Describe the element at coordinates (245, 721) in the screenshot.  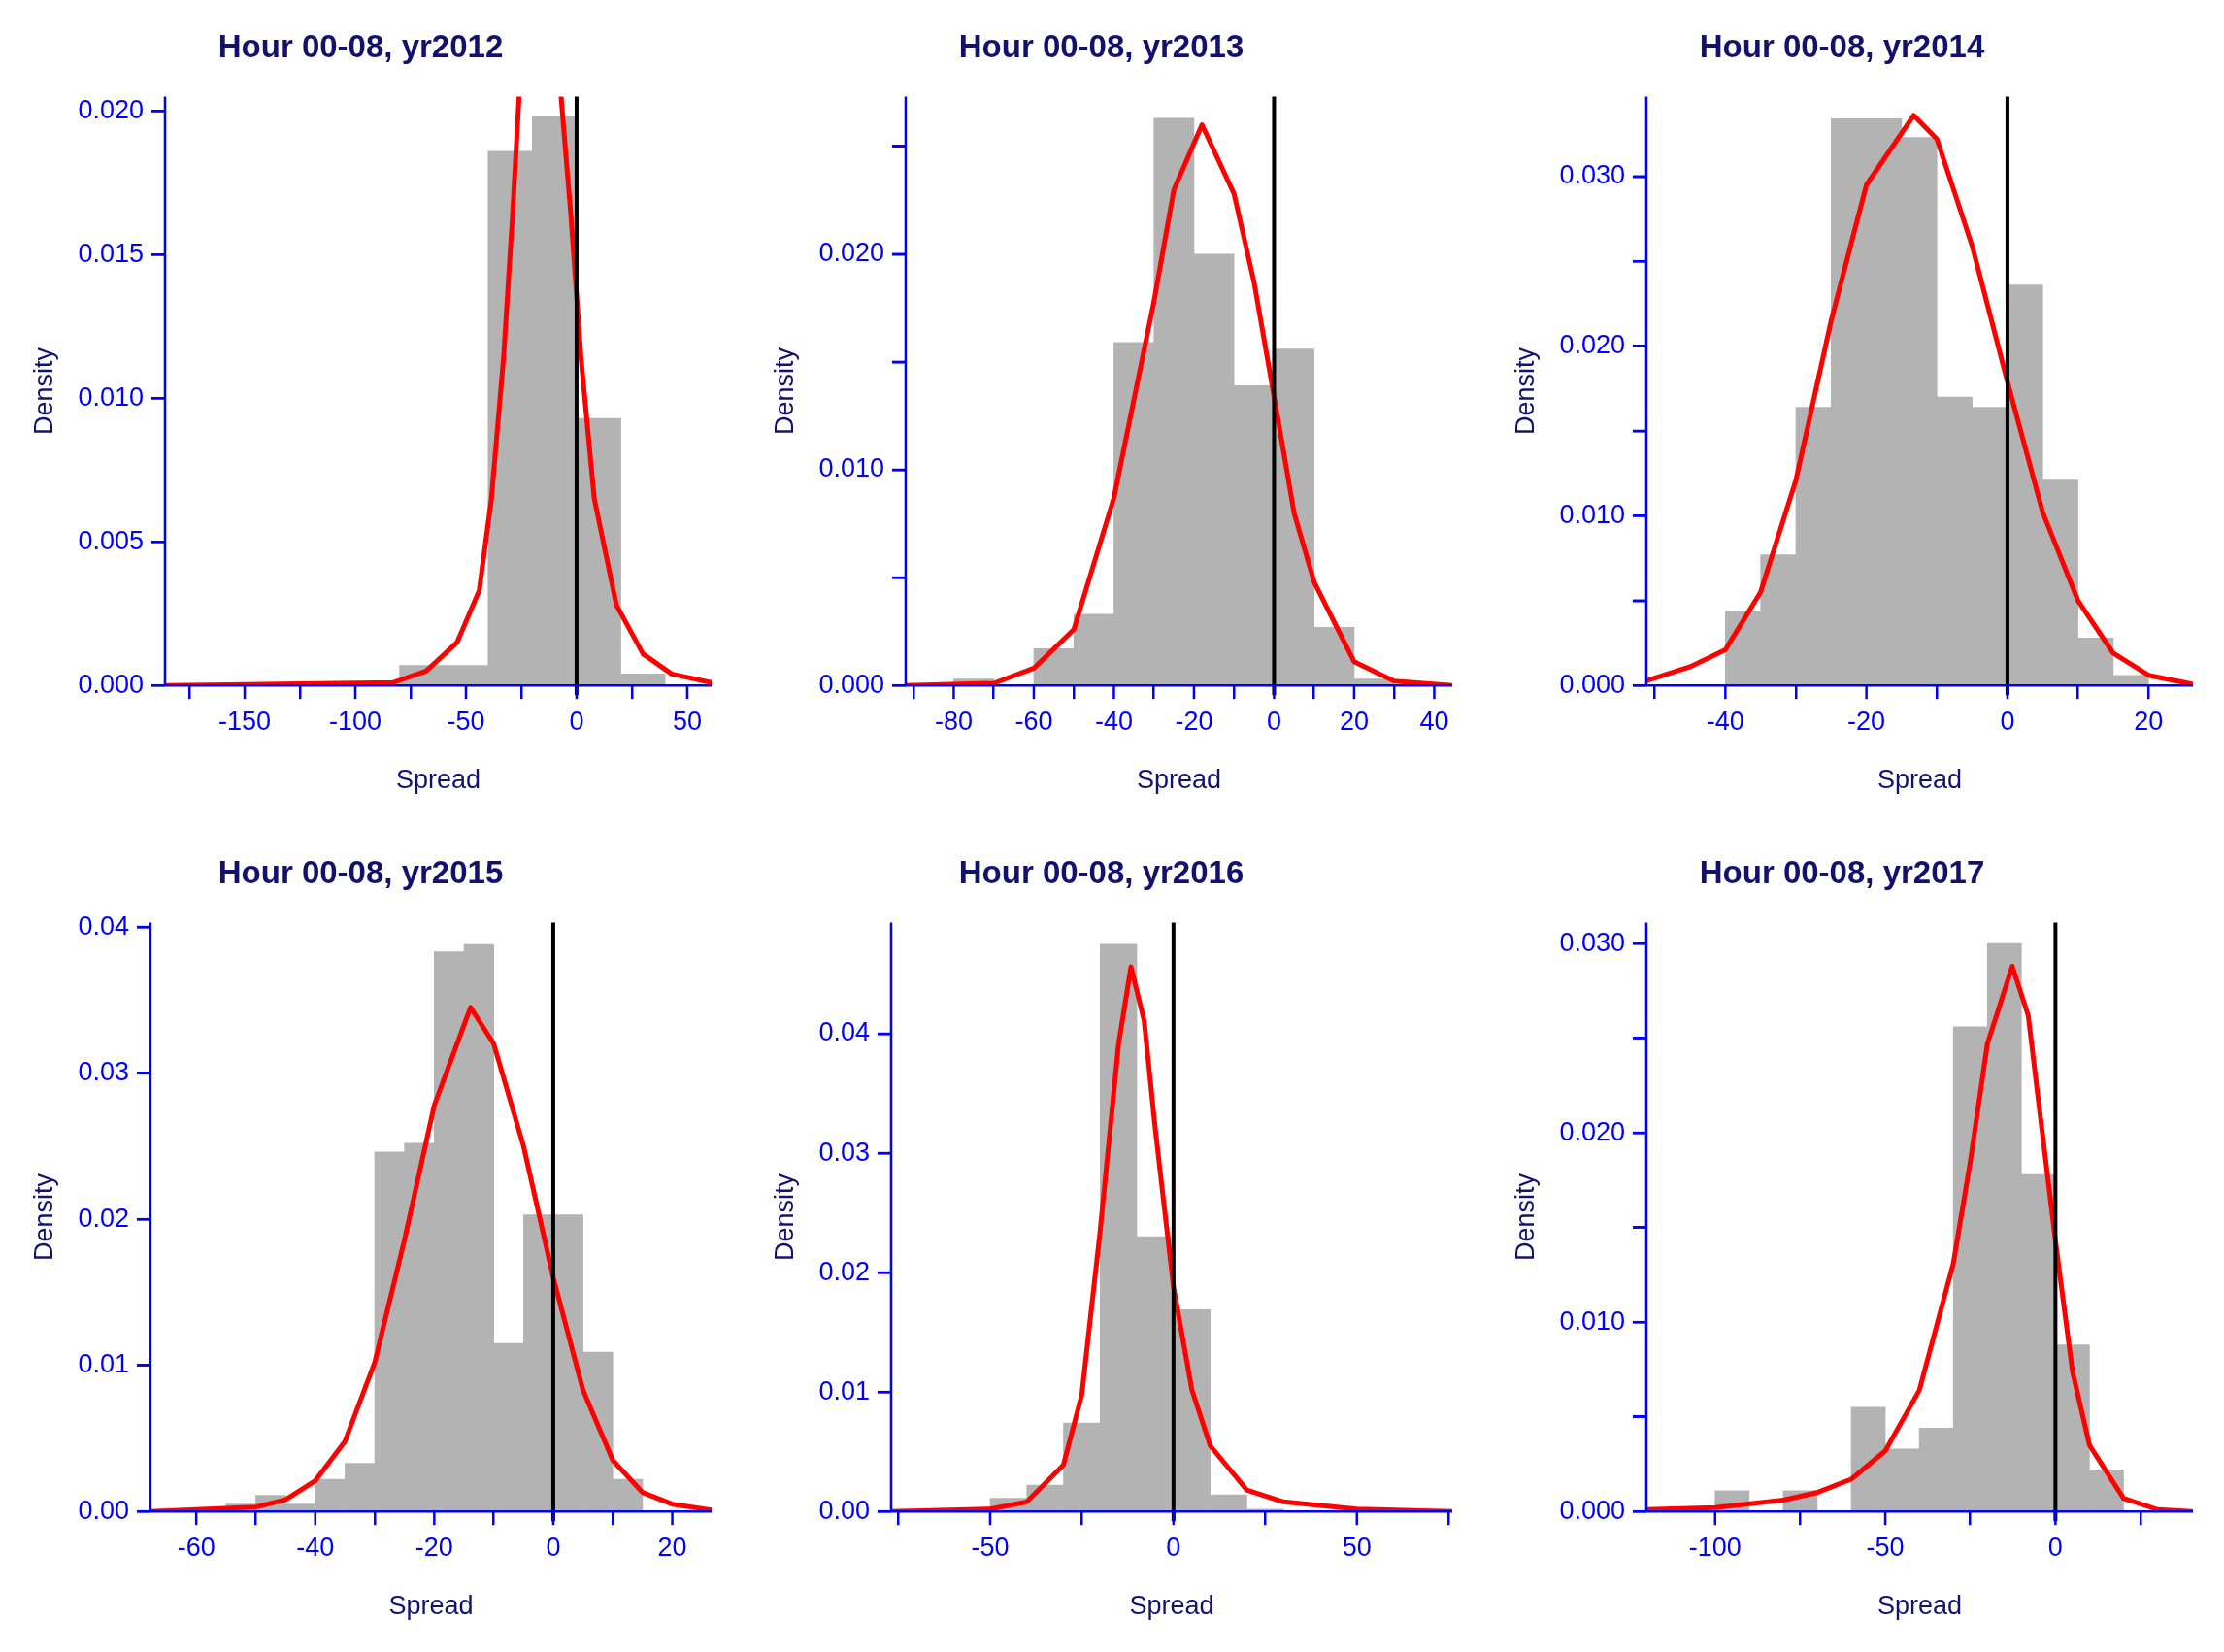
I see `x-tick-label: -150` at that location.